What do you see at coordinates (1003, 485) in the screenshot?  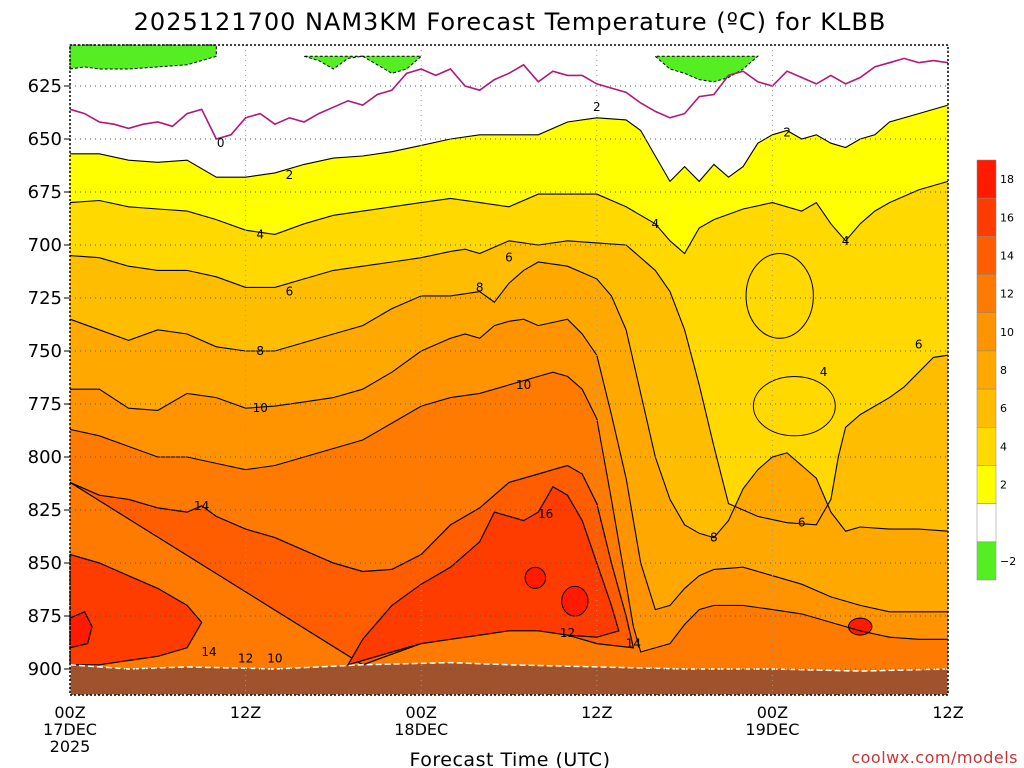 I see `colorbar-tick-label: 2` at bounding box center [1003, 485].